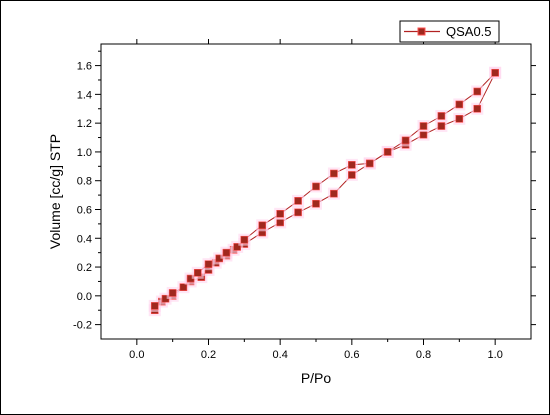  Describe the element at coordinates (84, 95) in the screenshot. I see `y-tick-label: 1.4` at that location.